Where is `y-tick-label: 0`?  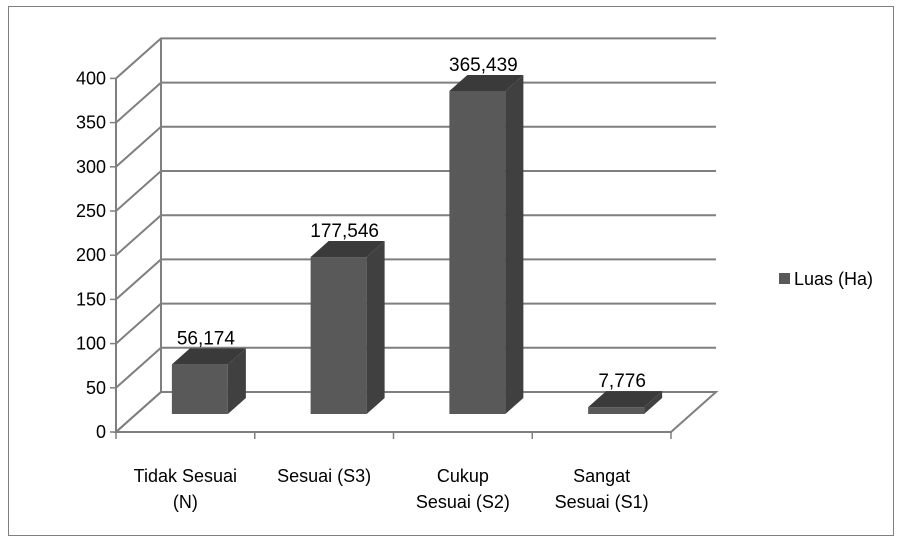
y-tick-label: 0 is located at coordinates (101, 432).